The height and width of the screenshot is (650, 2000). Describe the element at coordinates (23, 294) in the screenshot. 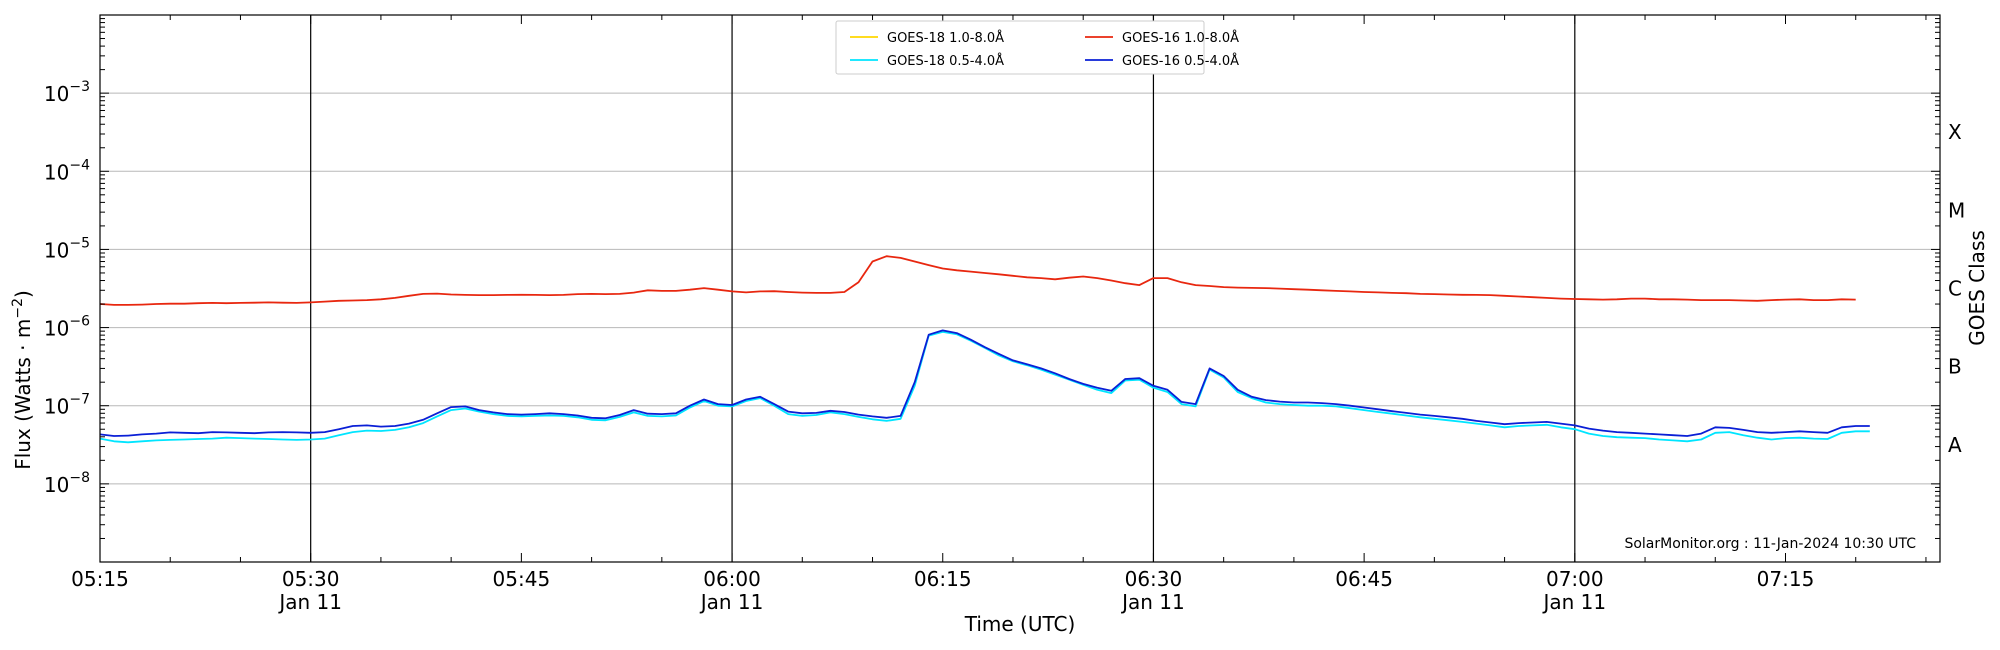

I see `y-axis-title-end: )` at that location.